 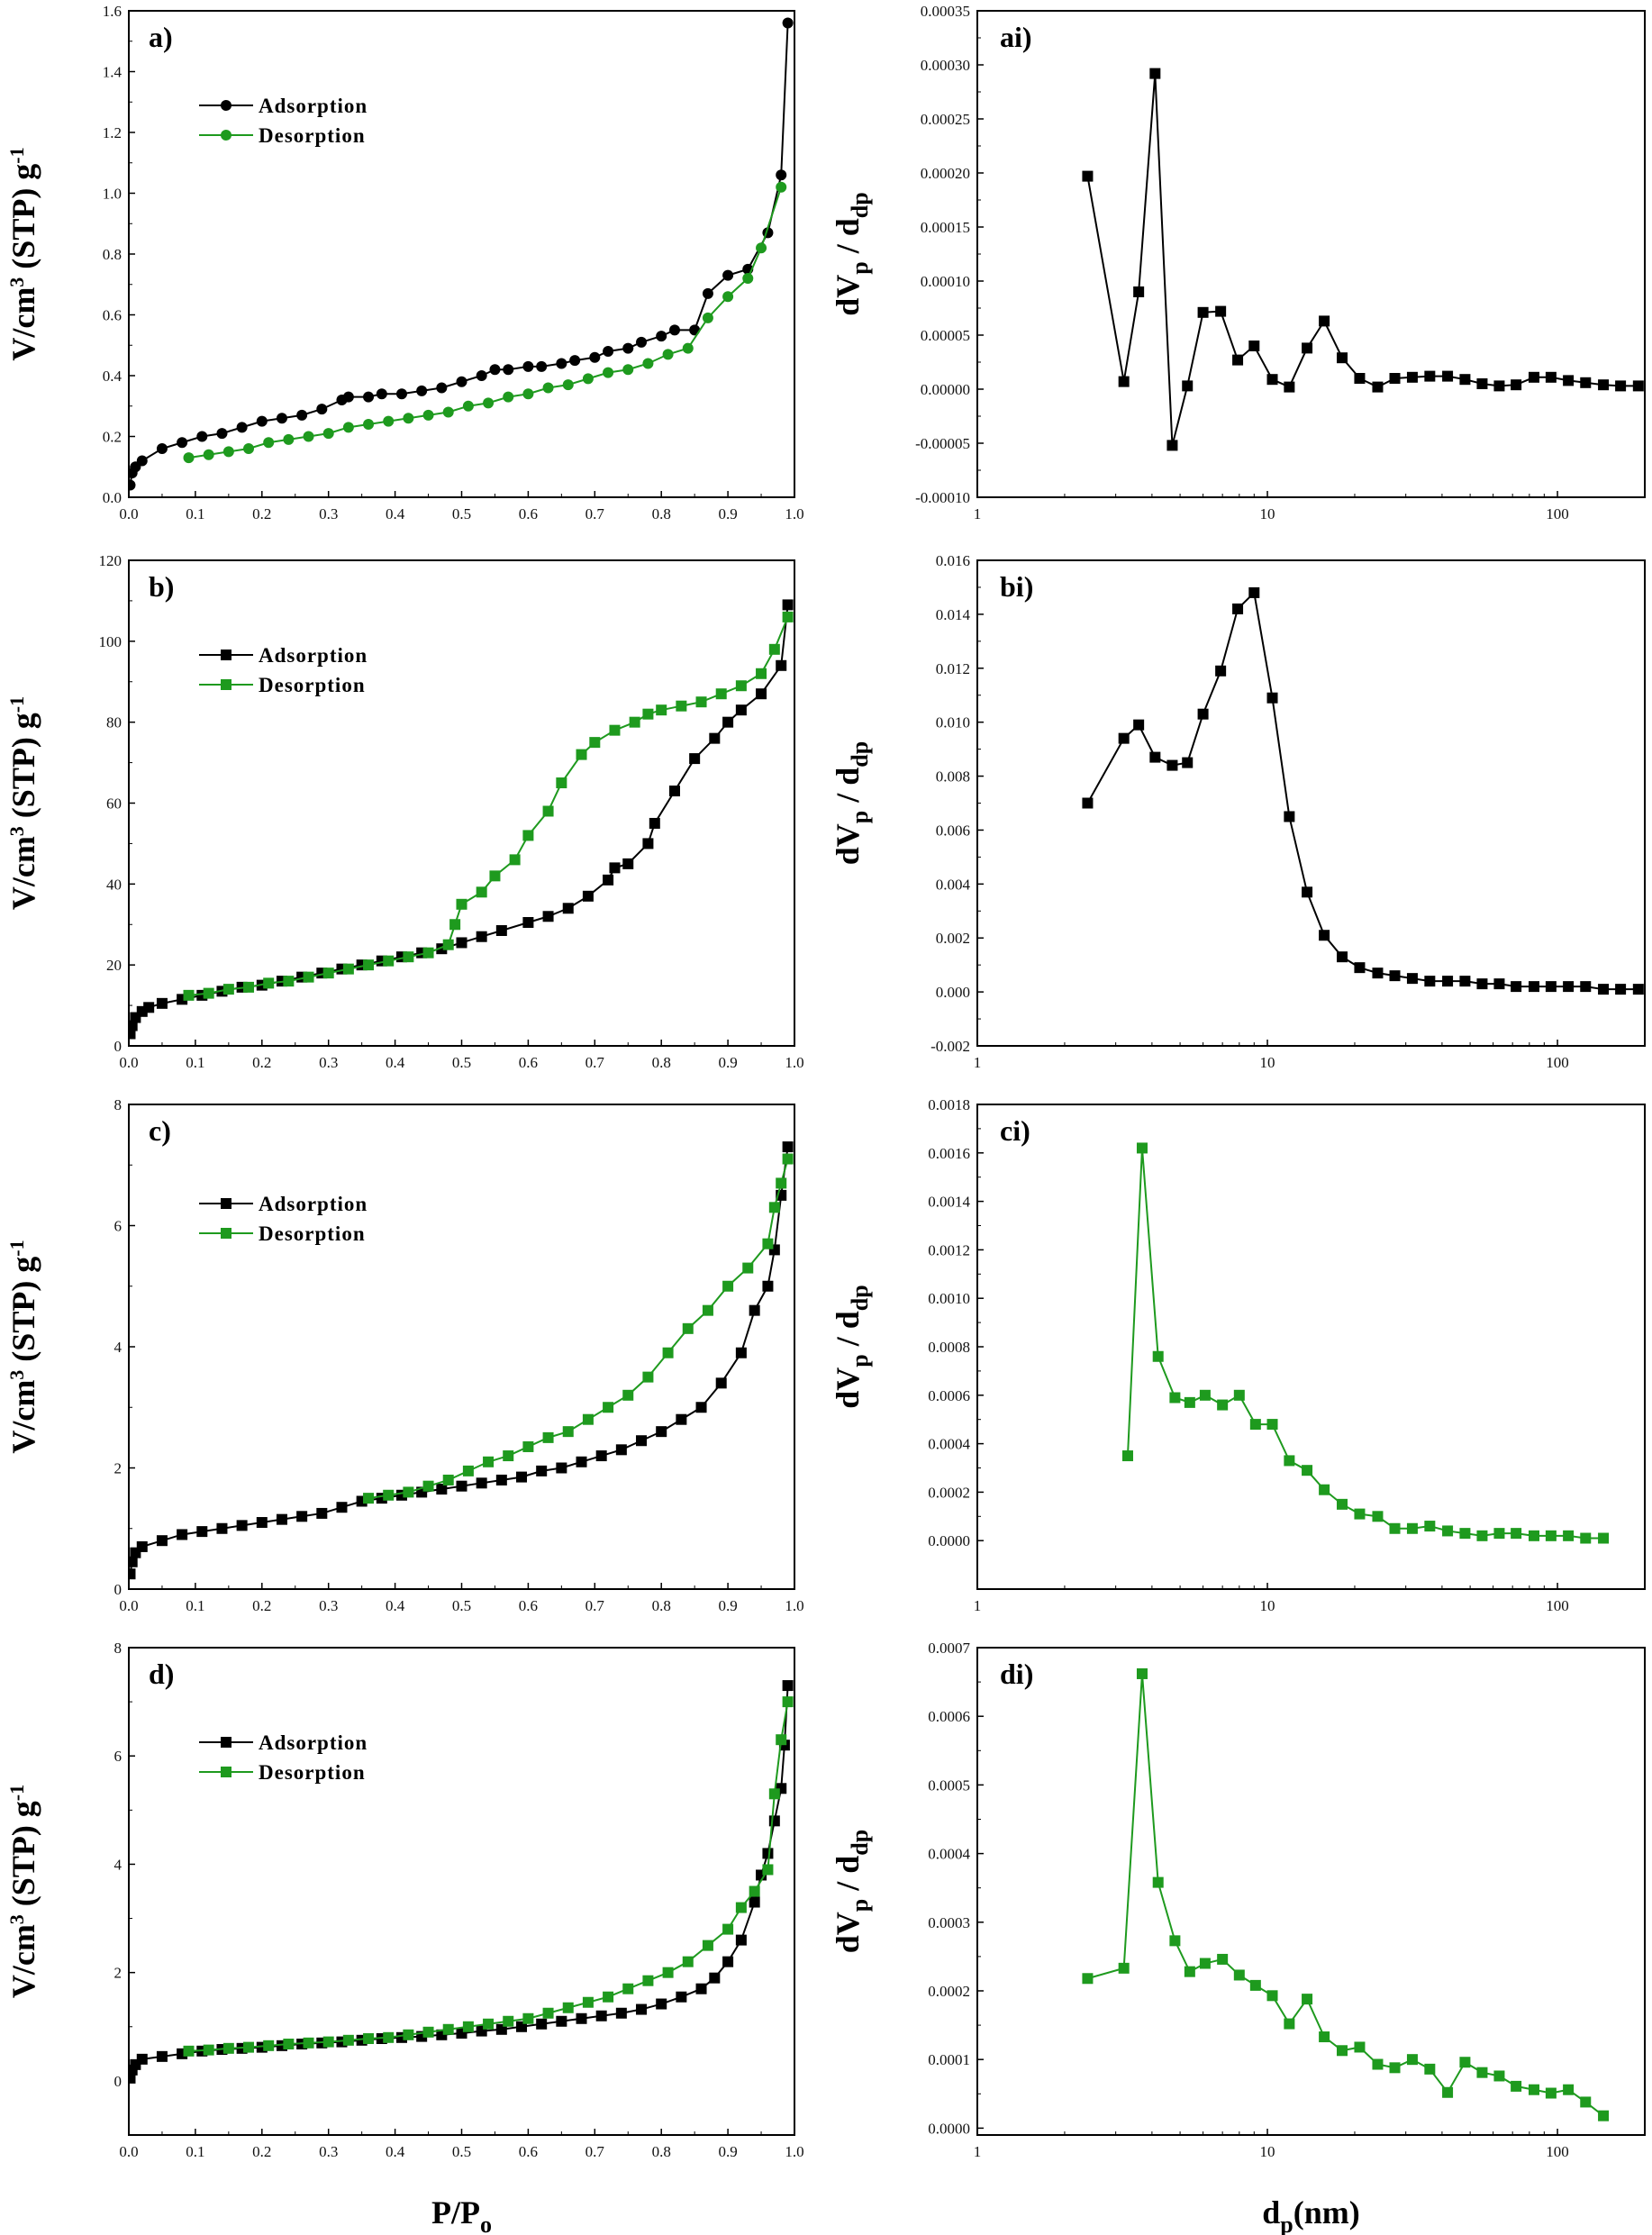 I want to click on x-tick-label: 0.7, so click(x=595, y=1062).